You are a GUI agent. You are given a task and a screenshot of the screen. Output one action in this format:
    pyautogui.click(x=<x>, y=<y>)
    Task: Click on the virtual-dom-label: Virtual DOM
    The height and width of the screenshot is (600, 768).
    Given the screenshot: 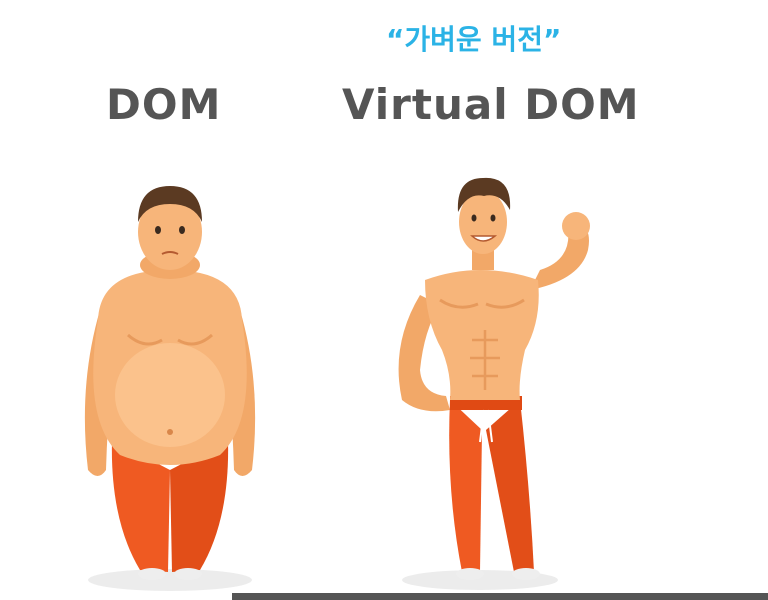 What is the action you would take?
    pyautogui.click(x=491, y=104)
    